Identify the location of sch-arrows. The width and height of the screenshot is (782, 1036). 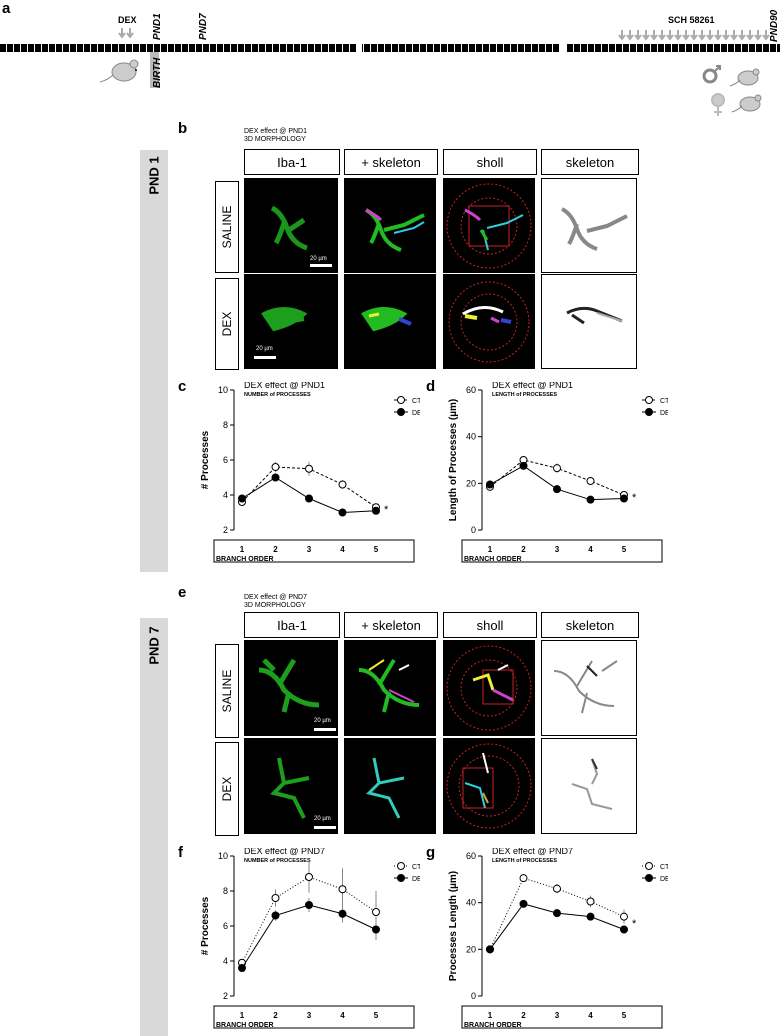
(694, 35).